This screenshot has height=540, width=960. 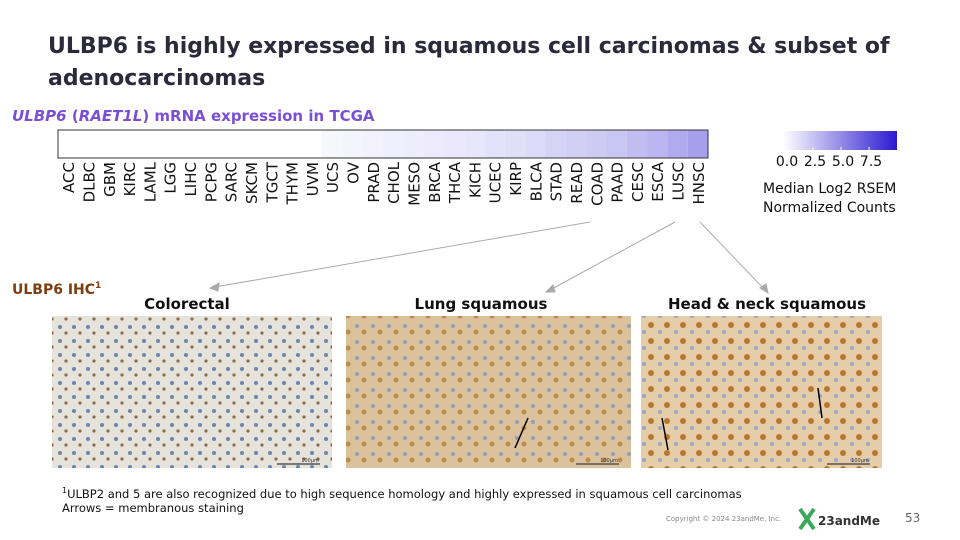 What do you see at coordinates (829, 208) in the screenshot?
I see `colorbar-title: Normalized Counts` at bounding box center [829, 208].